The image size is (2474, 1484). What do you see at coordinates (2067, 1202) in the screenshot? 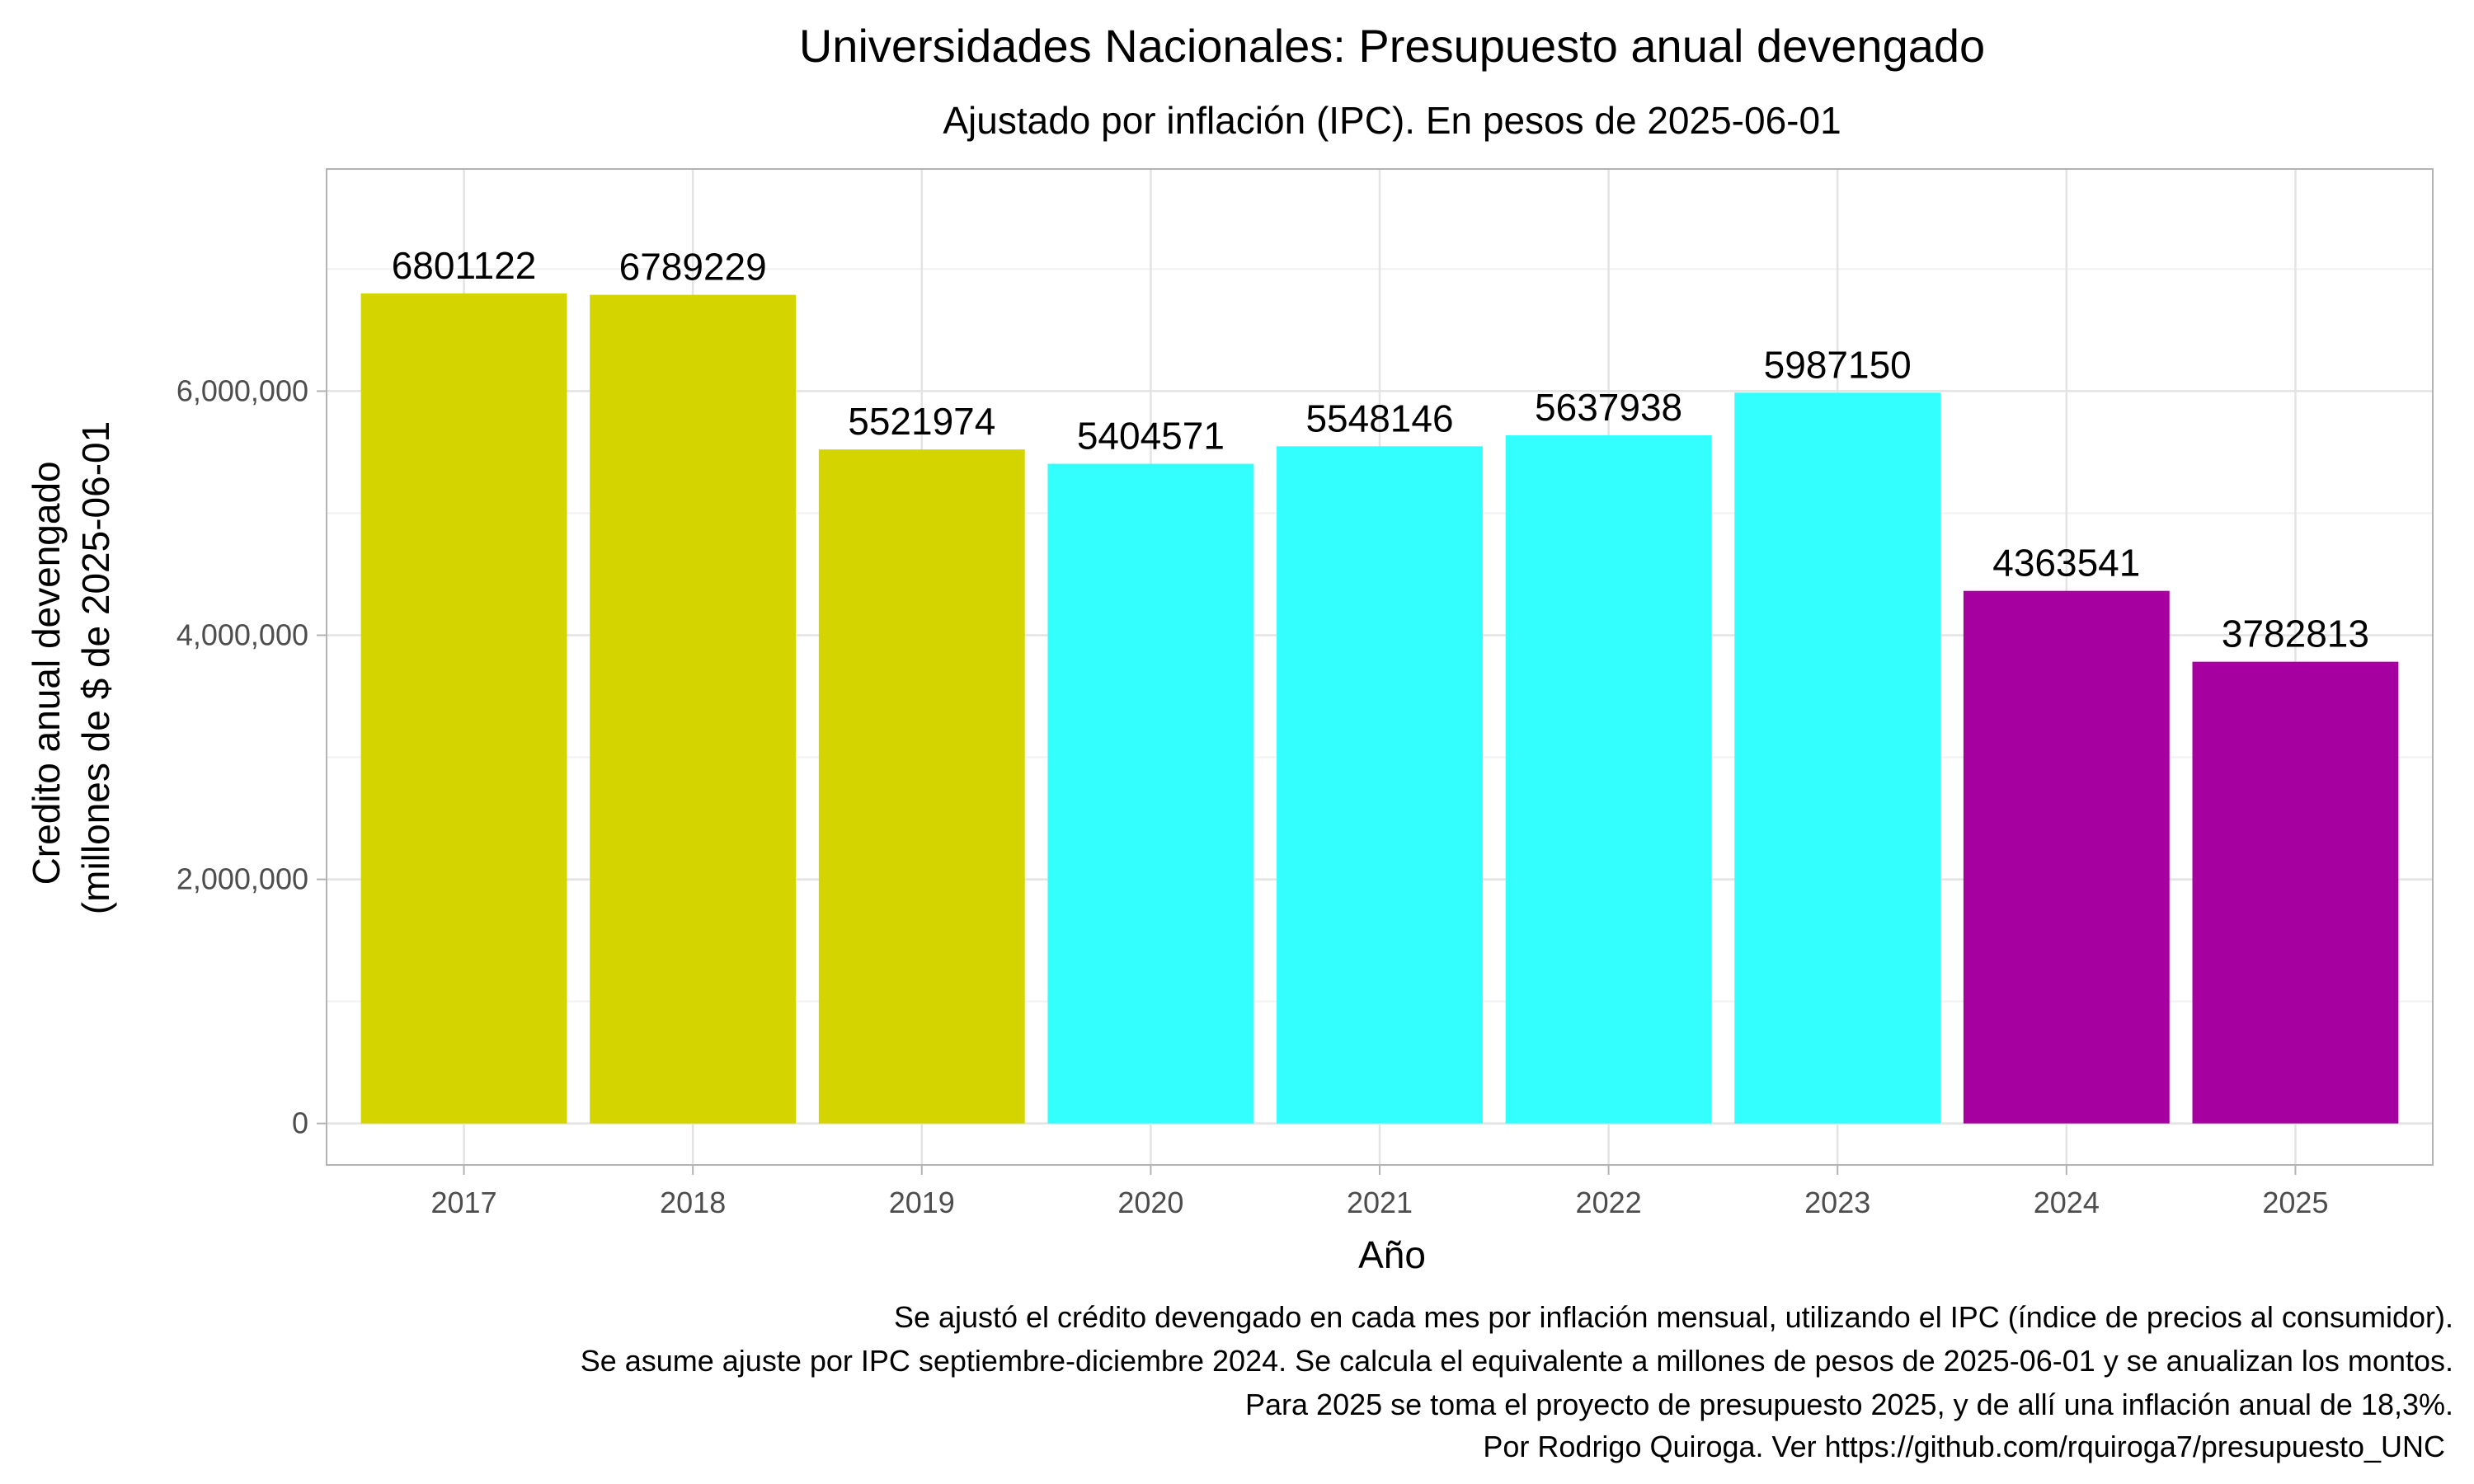
I see `x-tick-label: 2024` at bounding box center [2067, 1202].